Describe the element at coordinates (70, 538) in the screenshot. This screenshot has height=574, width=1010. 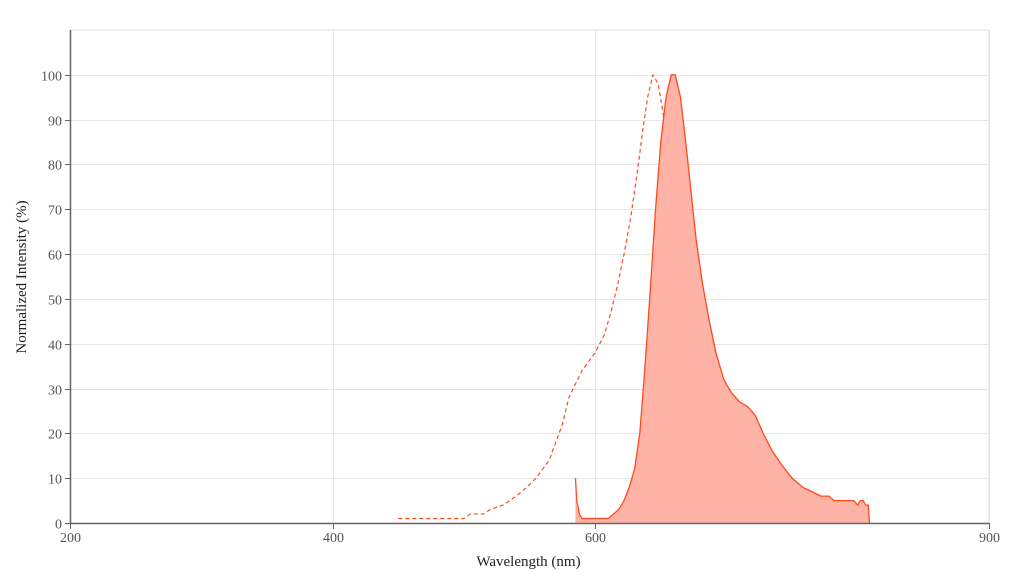
I see `x-tick-label: 200` at that location.